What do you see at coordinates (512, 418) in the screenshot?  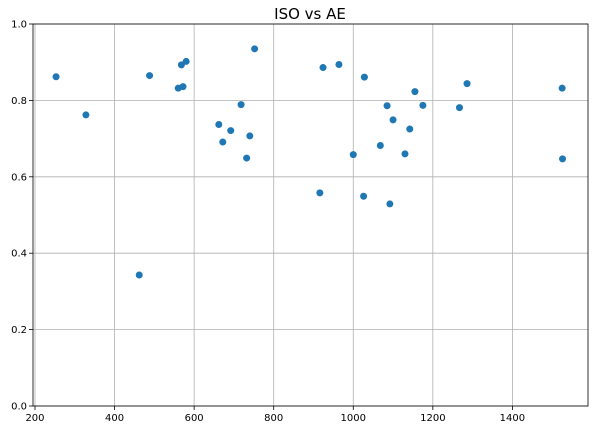 I see `x-tick-label: 1400` at bounding box center [512, 418].